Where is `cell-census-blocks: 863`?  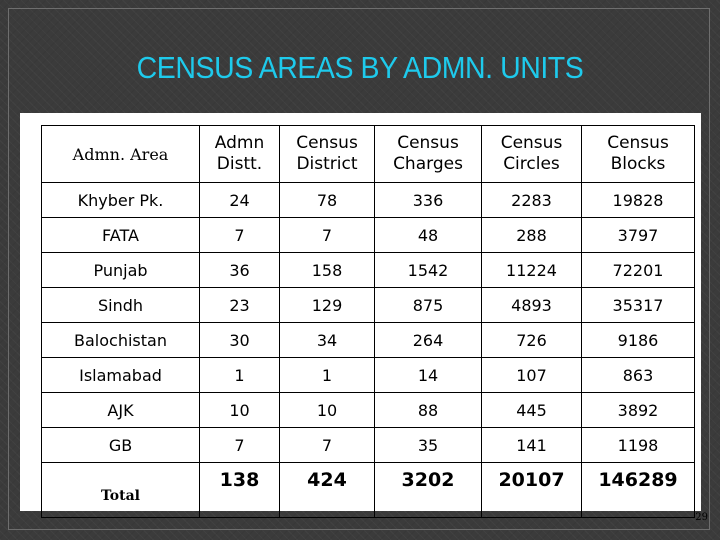 cell-census-blocks: 863 is located at coordinates (638, 375).